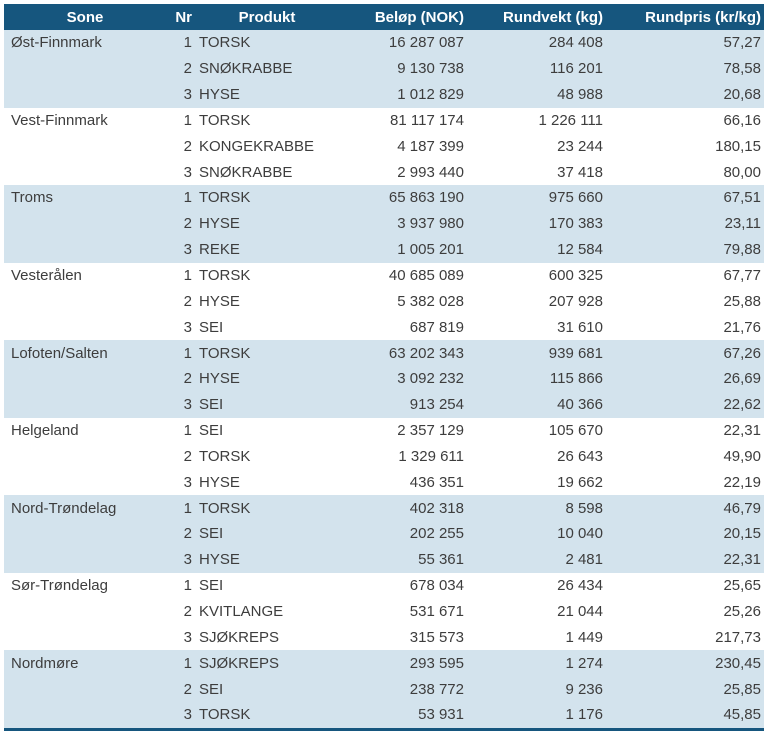 This screenshot has height=732, width=768. What do you see at coordinates (742, 508) in the screenshot?
I see `cell-rundpris: 46,79` at bounding box center [742, 508].